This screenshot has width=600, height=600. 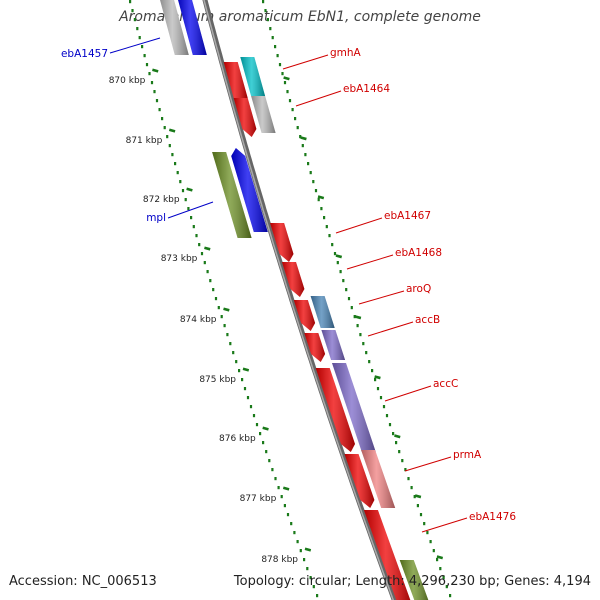 What do you see at coordinates (467, 455) in the screenshot?
I see `gene-label-prmA: prmA` at bounding box center [467, 455].